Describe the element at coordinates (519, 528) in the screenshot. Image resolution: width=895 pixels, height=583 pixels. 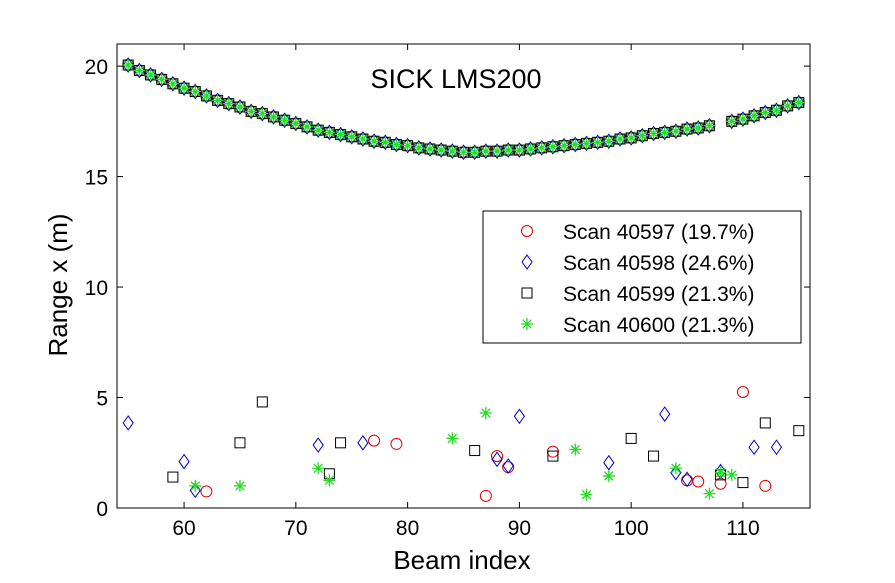
I see `x-tick-label: 90` at that location.